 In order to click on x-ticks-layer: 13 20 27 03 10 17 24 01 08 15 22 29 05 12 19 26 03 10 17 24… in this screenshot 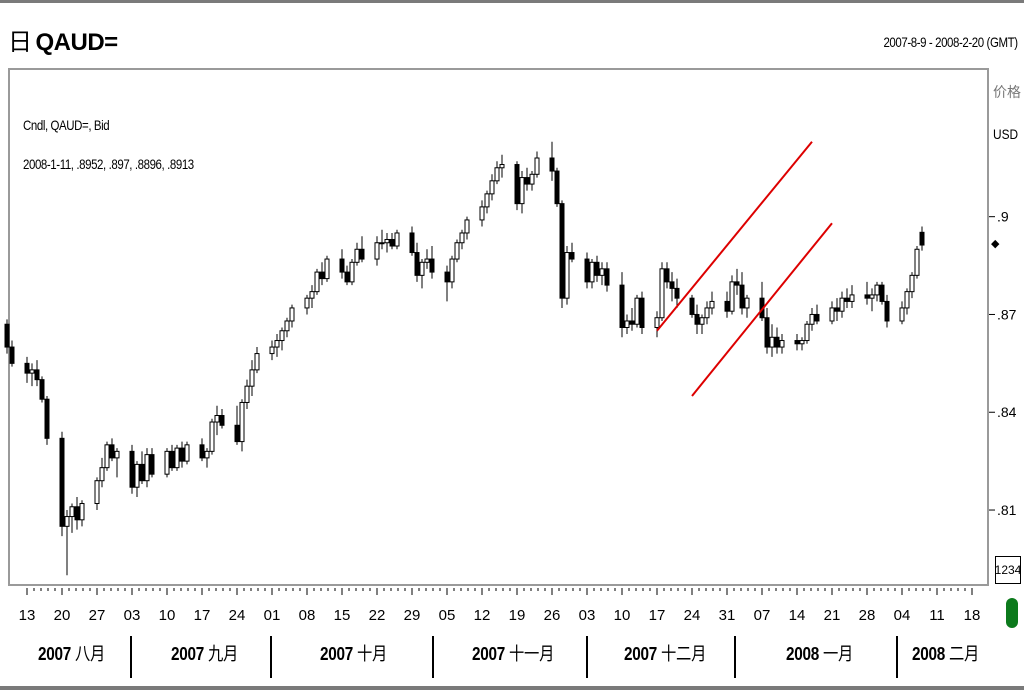, I will do `click(499, 606)`.